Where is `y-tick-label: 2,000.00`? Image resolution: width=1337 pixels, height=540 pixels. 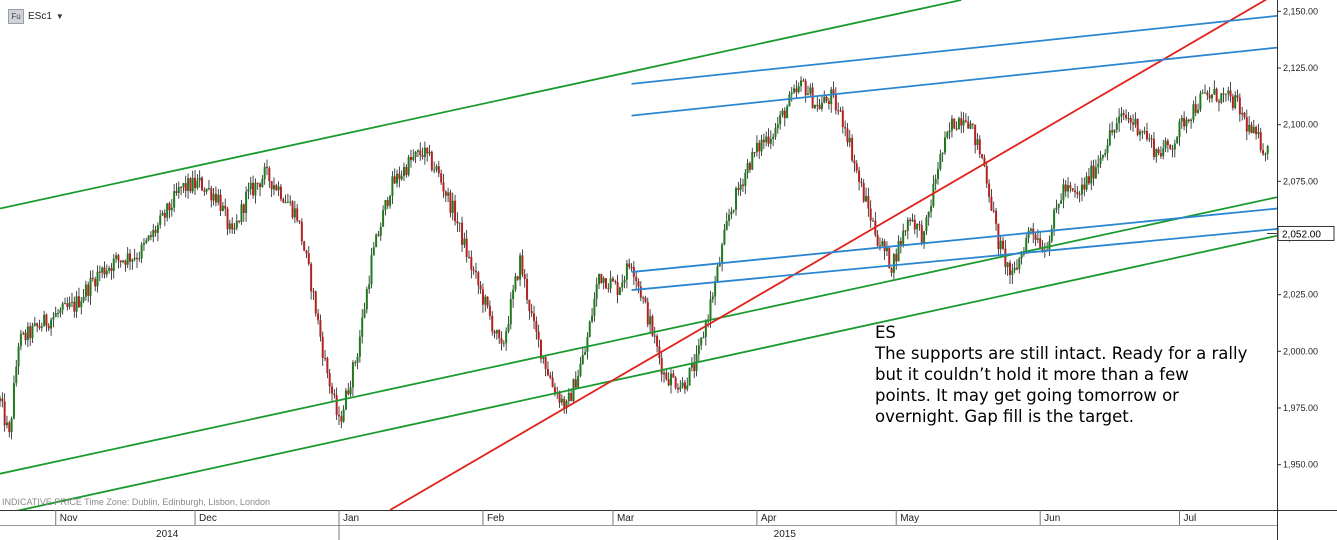
y-tick-label: 2,000.00 is located at coordinates (1300, 351).